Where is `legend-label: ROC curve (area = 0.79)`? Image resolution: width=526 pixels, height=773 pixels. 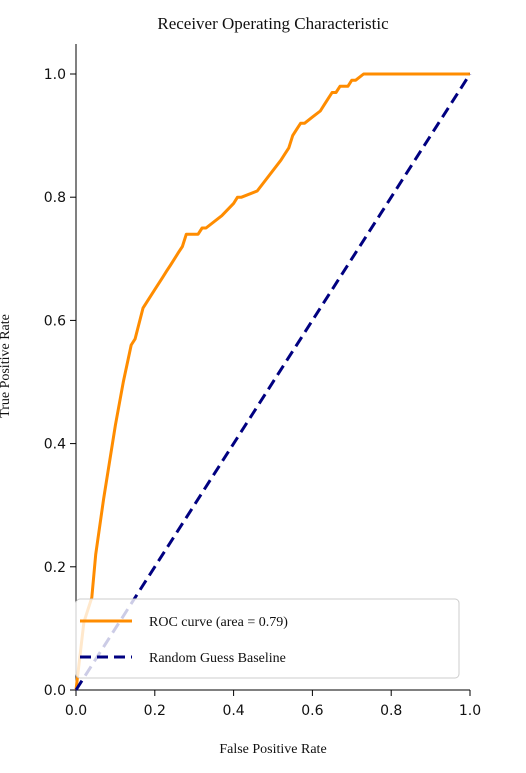
legend-label: ROC curve (area = 0.79) is located at coordinates (218, 622).